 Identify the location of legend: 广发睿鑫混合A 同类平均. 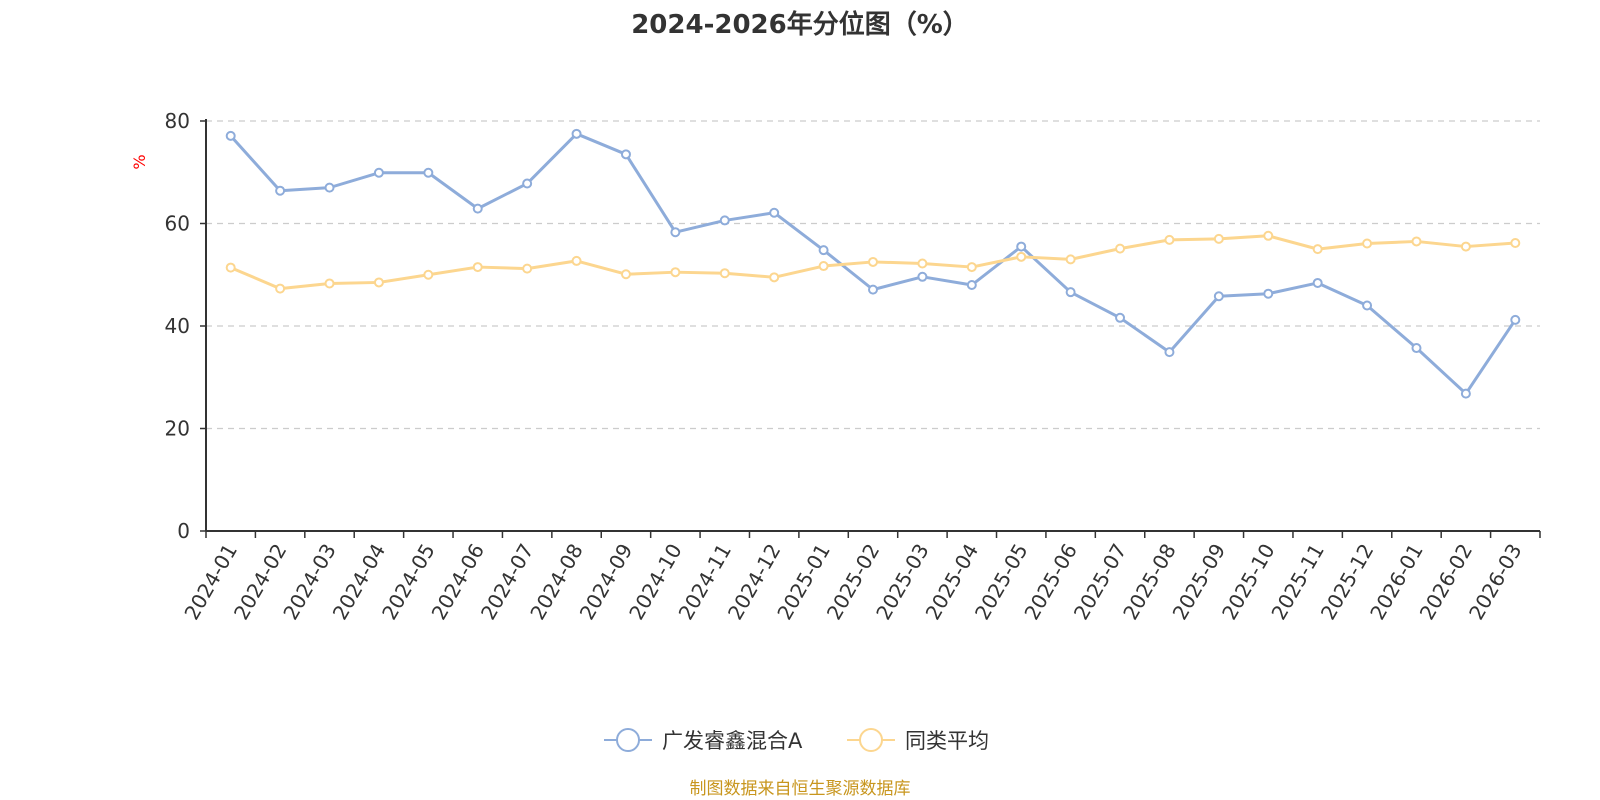
(796, 740).